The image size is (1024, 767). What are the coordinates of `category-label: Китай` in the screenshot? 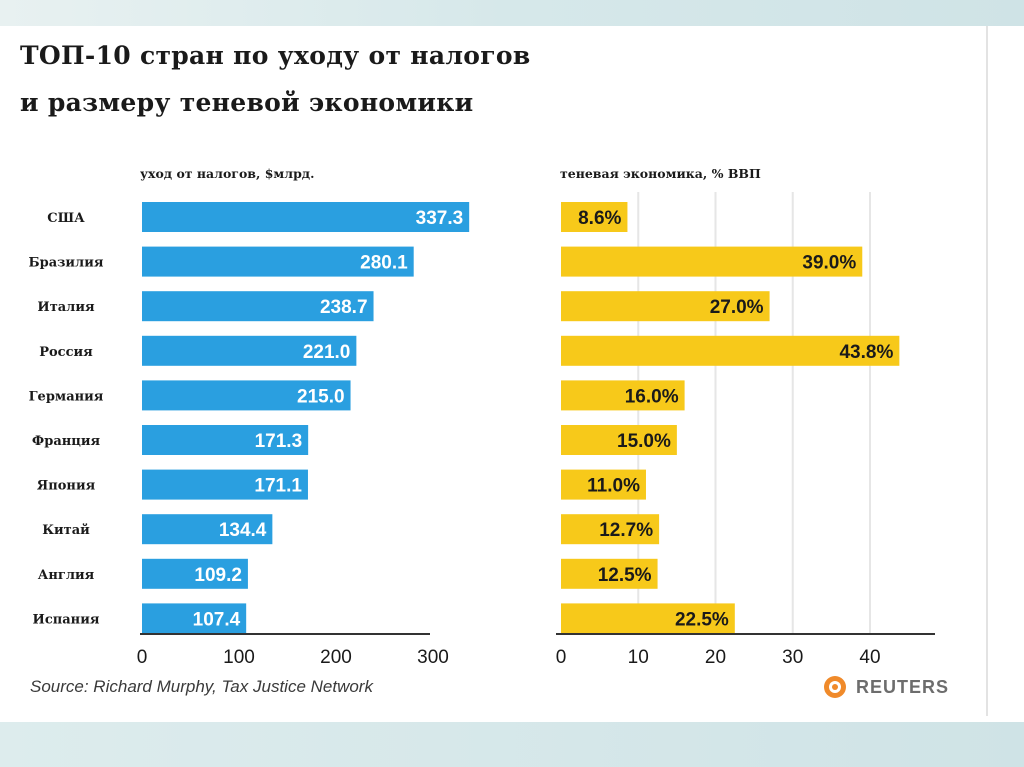 It's located at (66, 530).